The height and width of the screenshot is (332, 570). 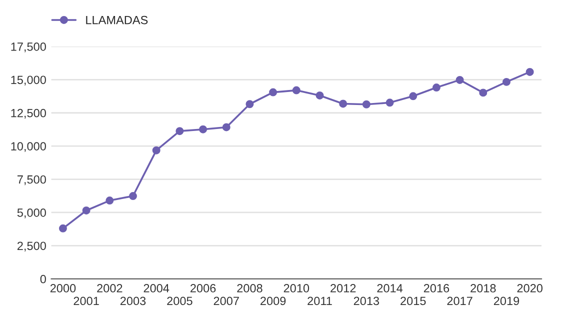 What do you see at coordinates (157, 288) in the screenshot?
I see `x-tick-label: 2004` at bounding box center [157, 288].